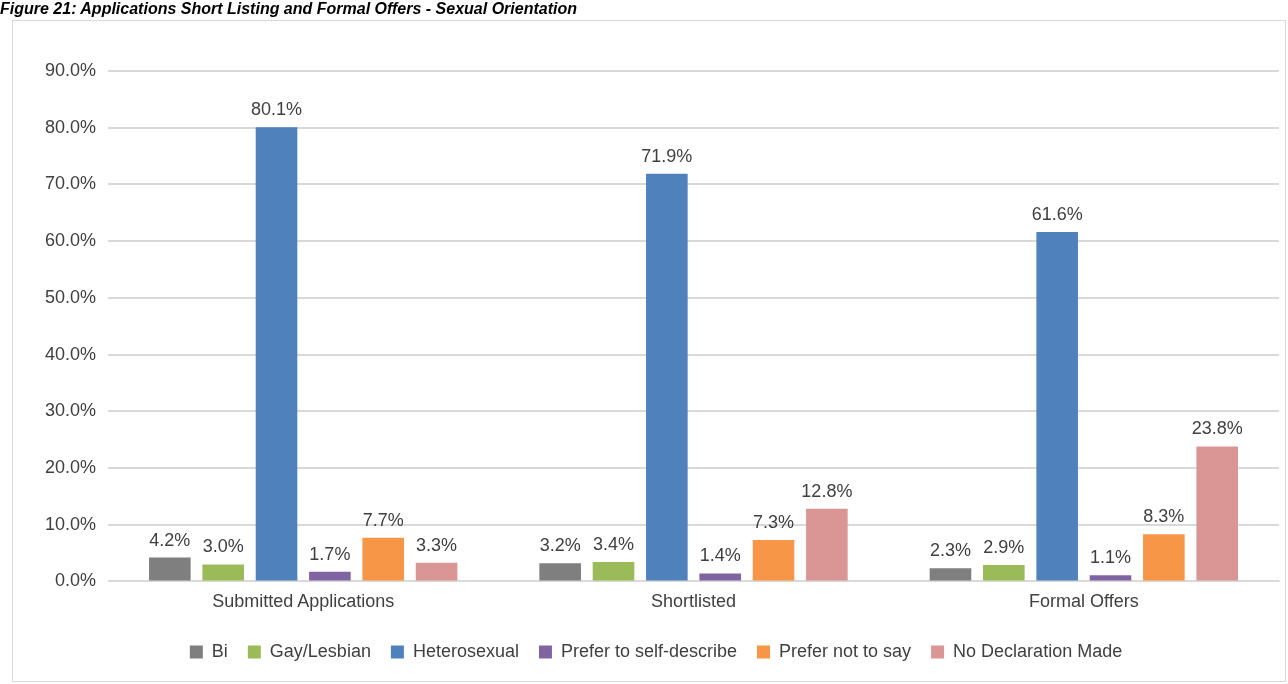  Describe the element at coordinates (465, 650) in the screenshot. I see `legend-label: Heterosexual` at that location.